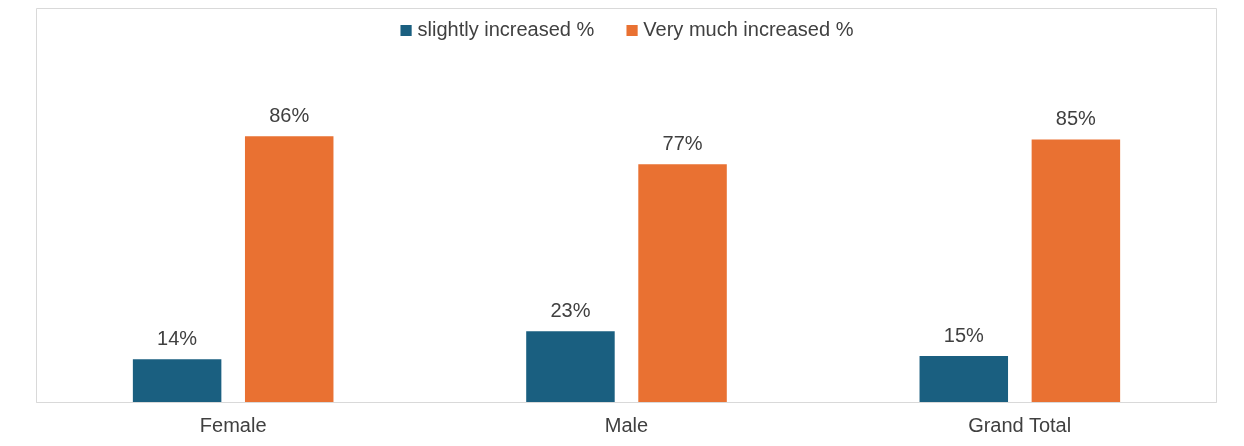 This screenshot has width=1244, height=446. What do you see at coordinates (682, 143) in the screenshot?
I see `data-label: 77%` at bounding box center [682, 143].